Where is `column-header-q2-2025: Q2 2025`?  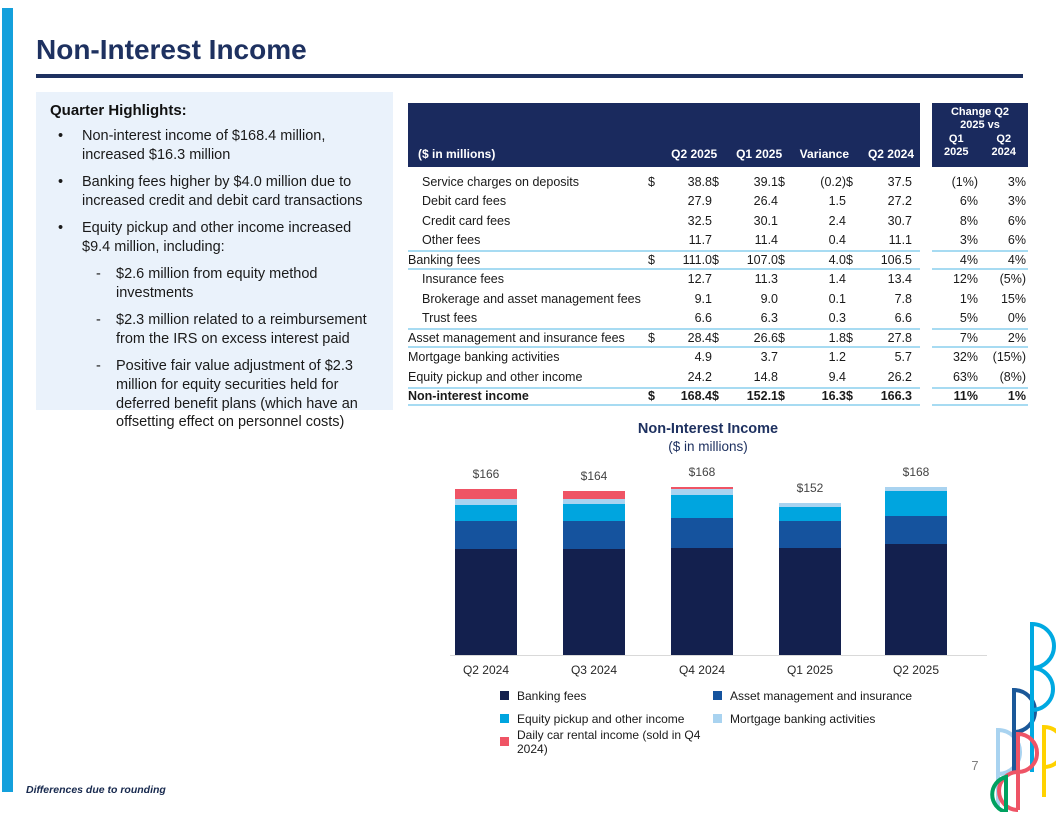
column-header-q2-2025: Q2 2025 is located at coordinates (694, 154).